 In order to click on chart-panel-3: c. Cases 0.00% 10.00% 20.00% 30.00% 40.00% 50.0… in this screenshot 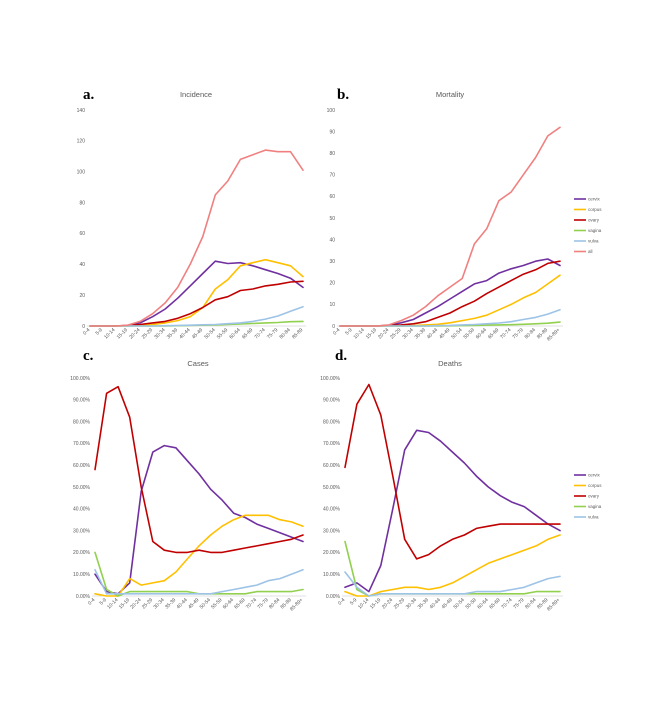, I will do `click(188, 480)`.